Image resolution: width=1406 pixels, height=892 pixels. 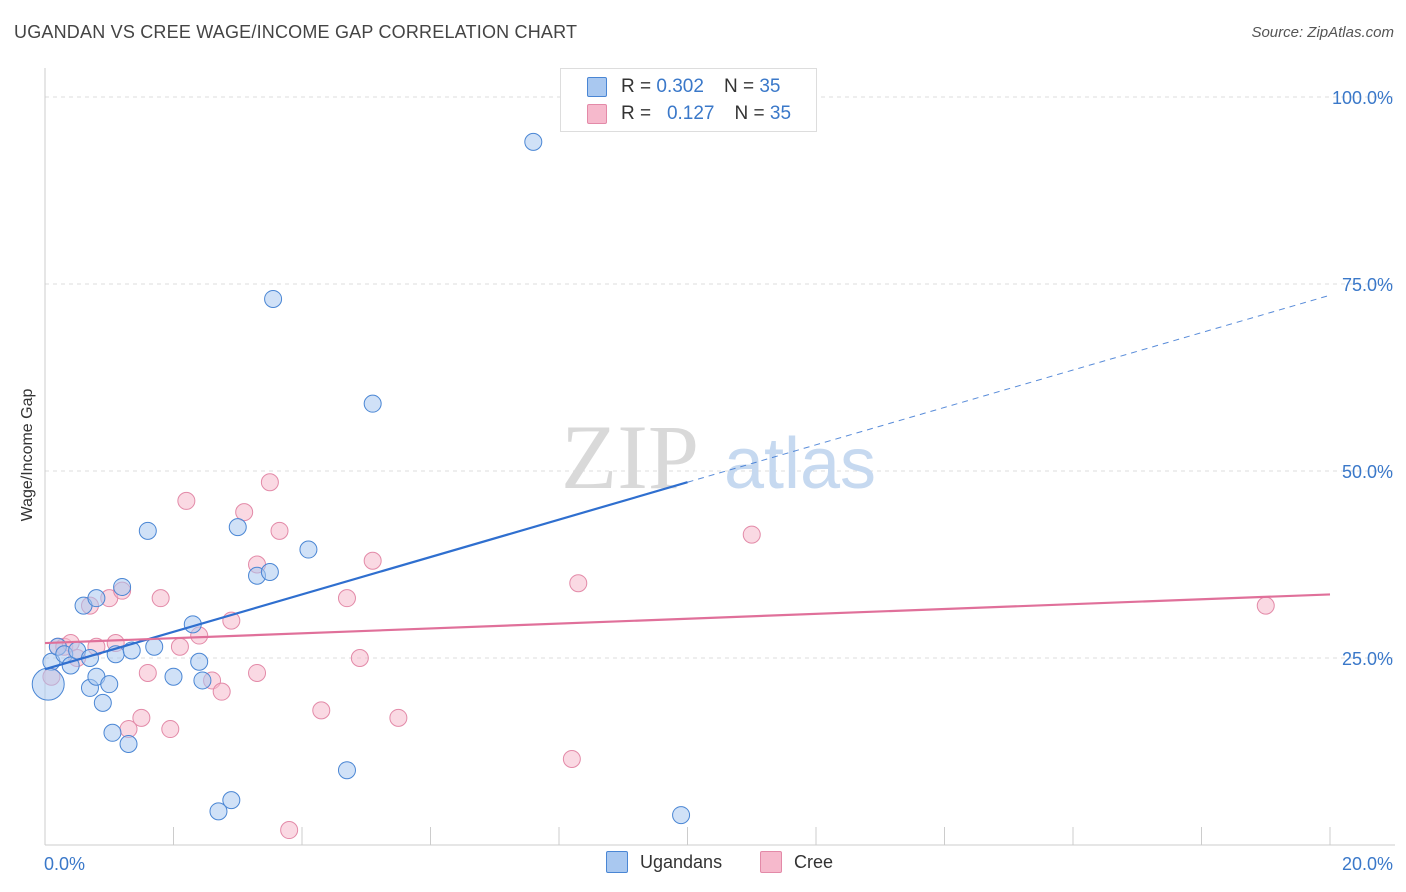 I want to click on legend-item-ugandans: Ugandans, so click(x=664, y=862).